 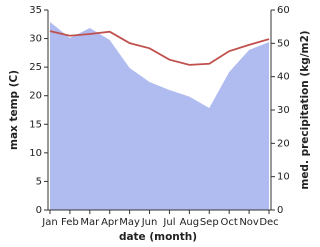 What do you see at coordinates (49, 222) in the screenshot?
I see `x-tick-label: Jan` at bounding box center [49, 222].